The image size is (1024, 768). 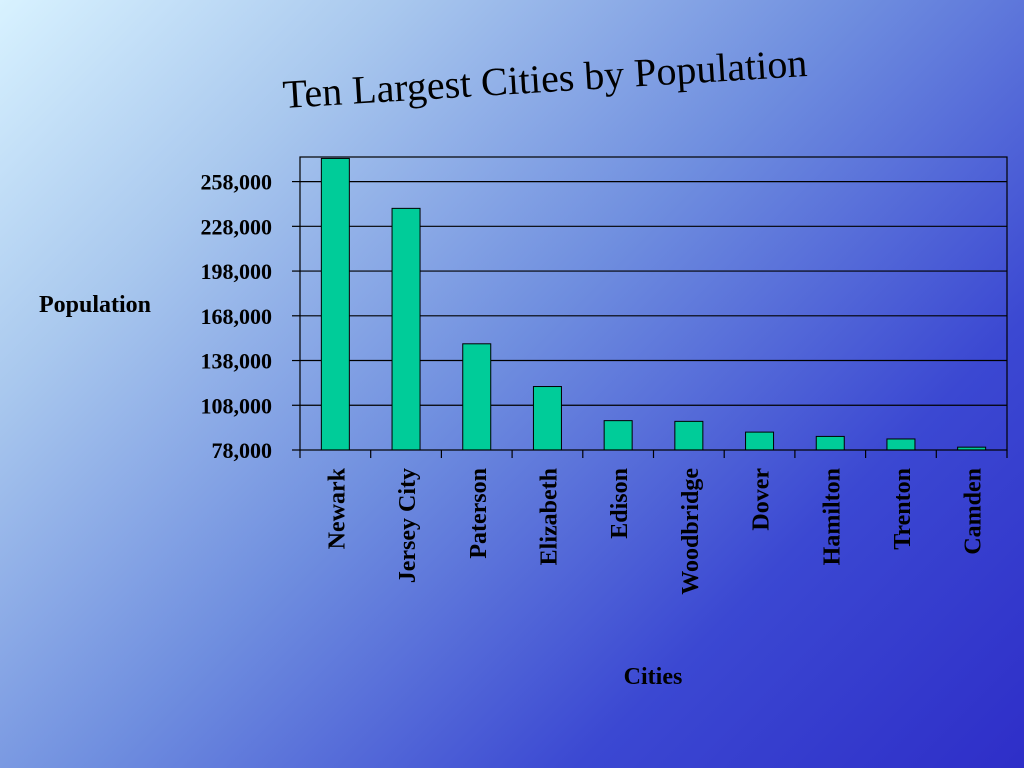 What do you see at coordinates (237, 316) in the screenshot?
I see `y-tick-label: 168,000` at bounding box center [237, 316].